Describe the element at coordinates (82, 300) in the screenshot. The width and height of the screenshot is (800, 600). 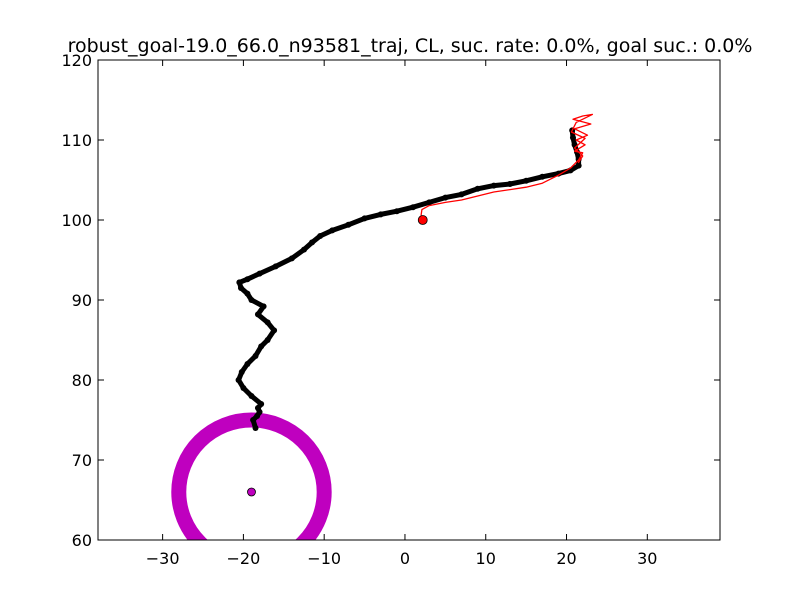
I see `y-tick-label: 90` at that location.